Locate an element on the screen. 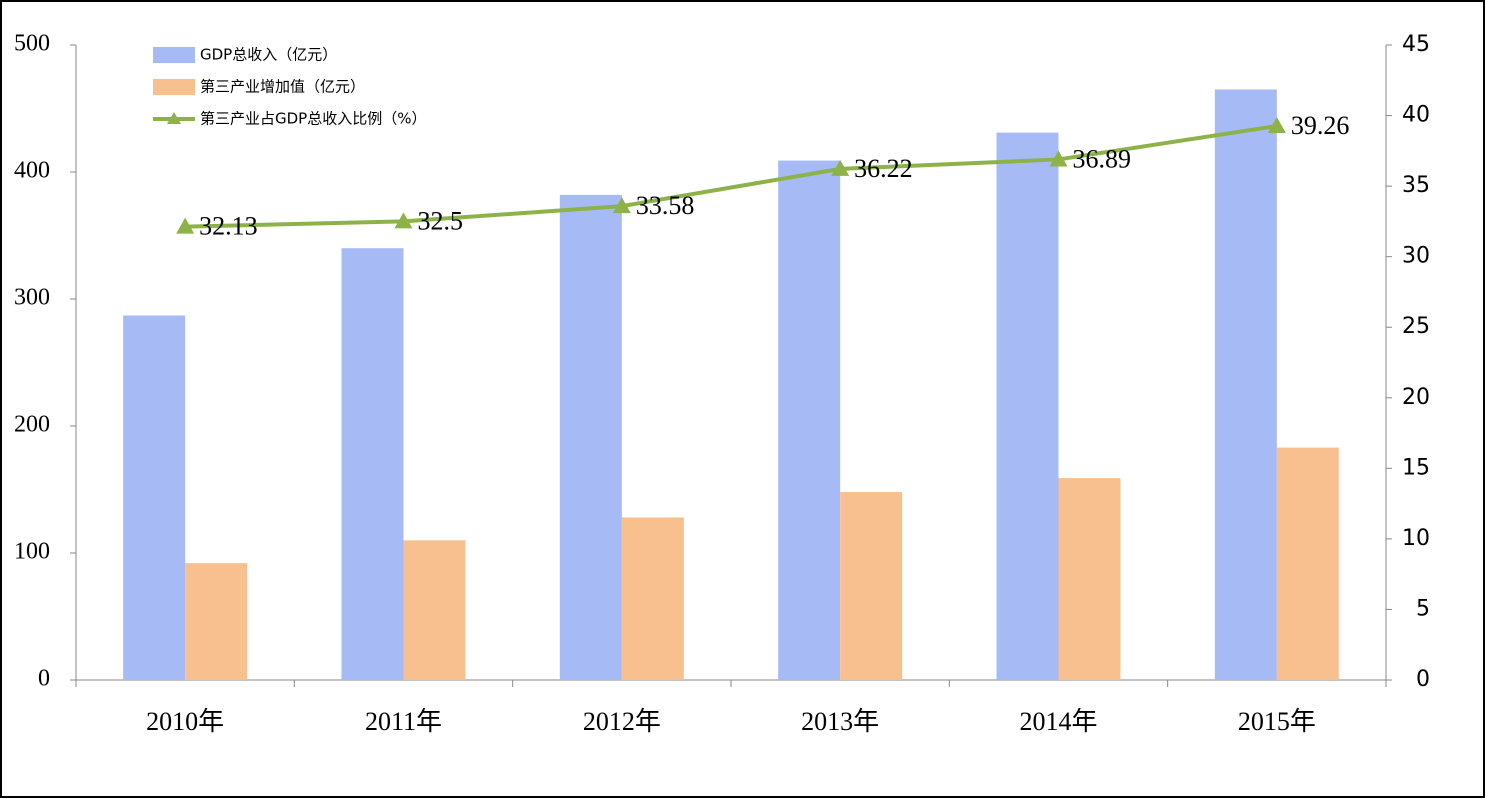  x-tick-label: 2011年 is located at coordinates (403, 721).